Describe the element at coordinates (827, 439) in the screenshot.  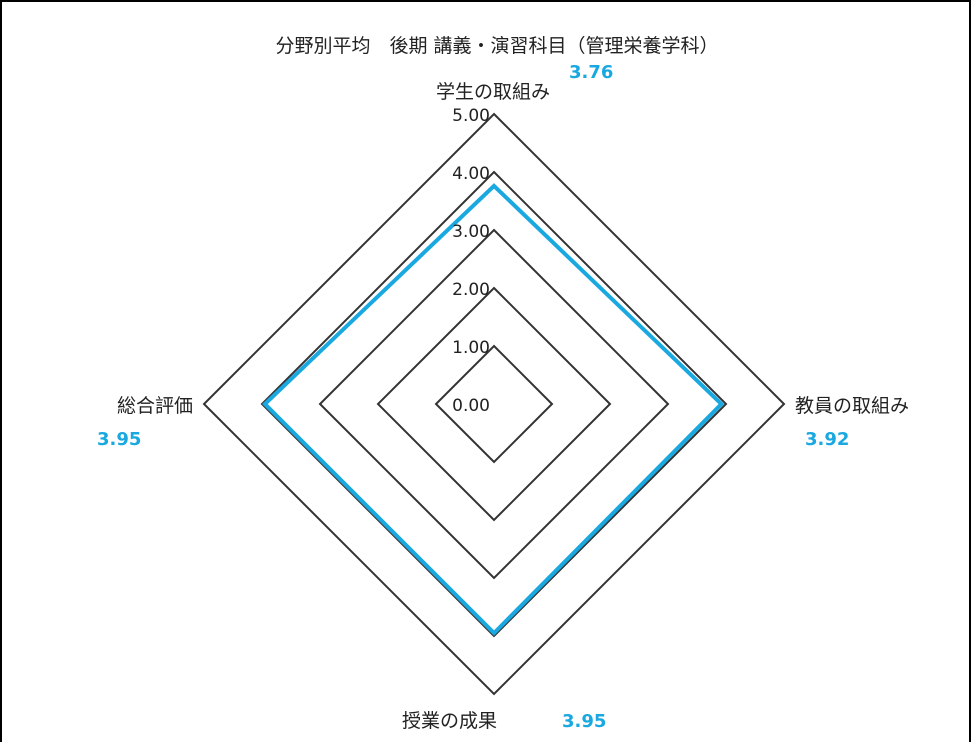
I see `value-label-teacher-effort: 3.92` at that location.